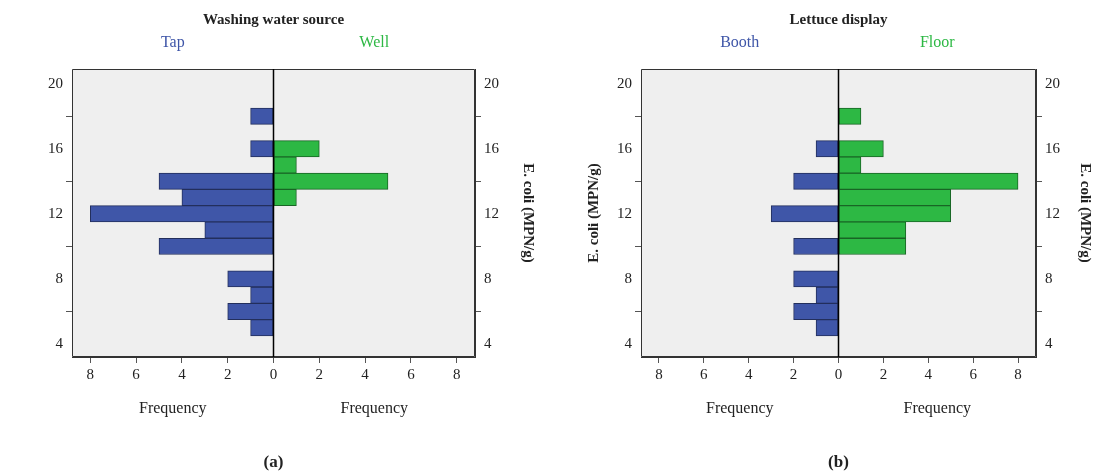  What do you see at coordinates (740, 42) in the screenshot?
I see `text: Booth` at bounding box center [740, 42].